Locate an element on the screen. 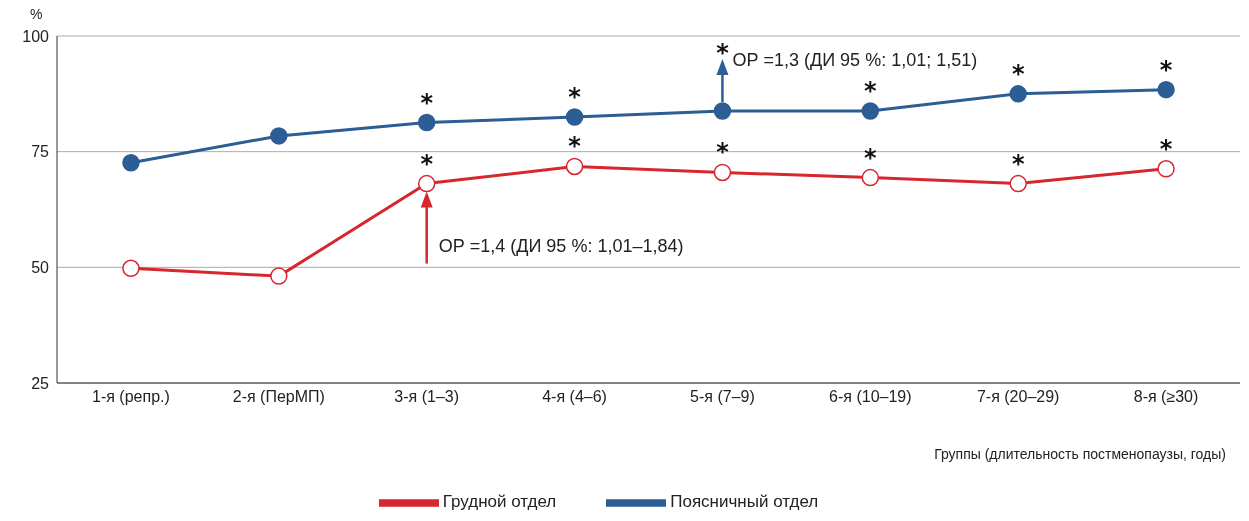 The image size is (1249, 521). y-tick-label: 100 is located at coordinates (36, 36).